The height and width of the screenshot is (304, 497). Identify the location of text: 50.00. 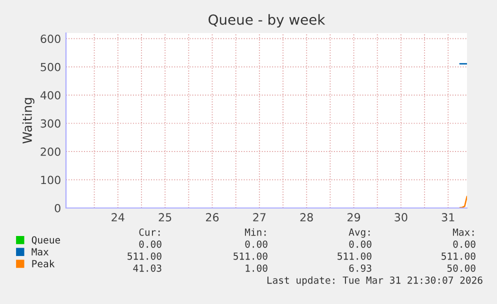
(461, 268).